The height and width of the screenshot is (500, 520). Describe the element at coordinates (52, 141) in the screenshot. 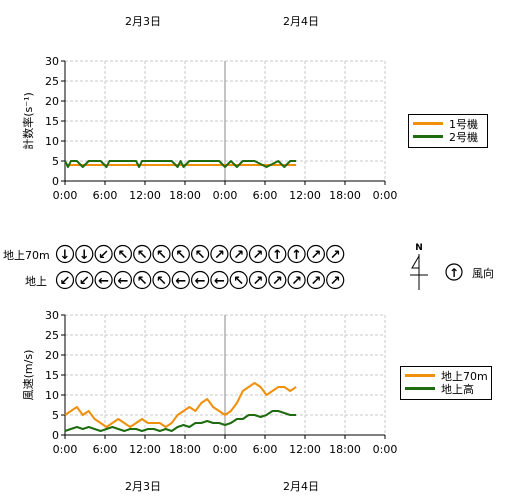

I see `y-tick-label: 10` at that location.